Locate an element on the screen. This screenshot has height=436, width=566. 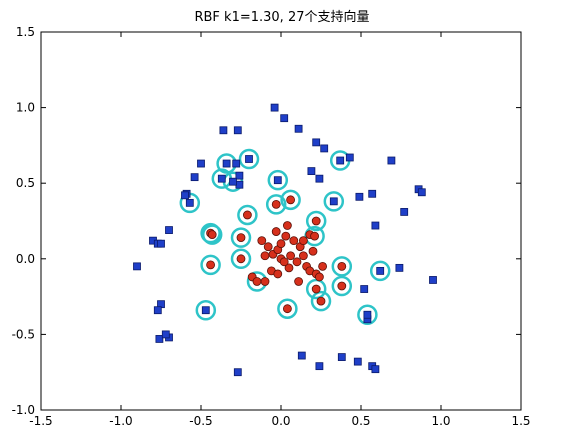
y-tick-label: 1.5 is located at coordinates (25, 32).